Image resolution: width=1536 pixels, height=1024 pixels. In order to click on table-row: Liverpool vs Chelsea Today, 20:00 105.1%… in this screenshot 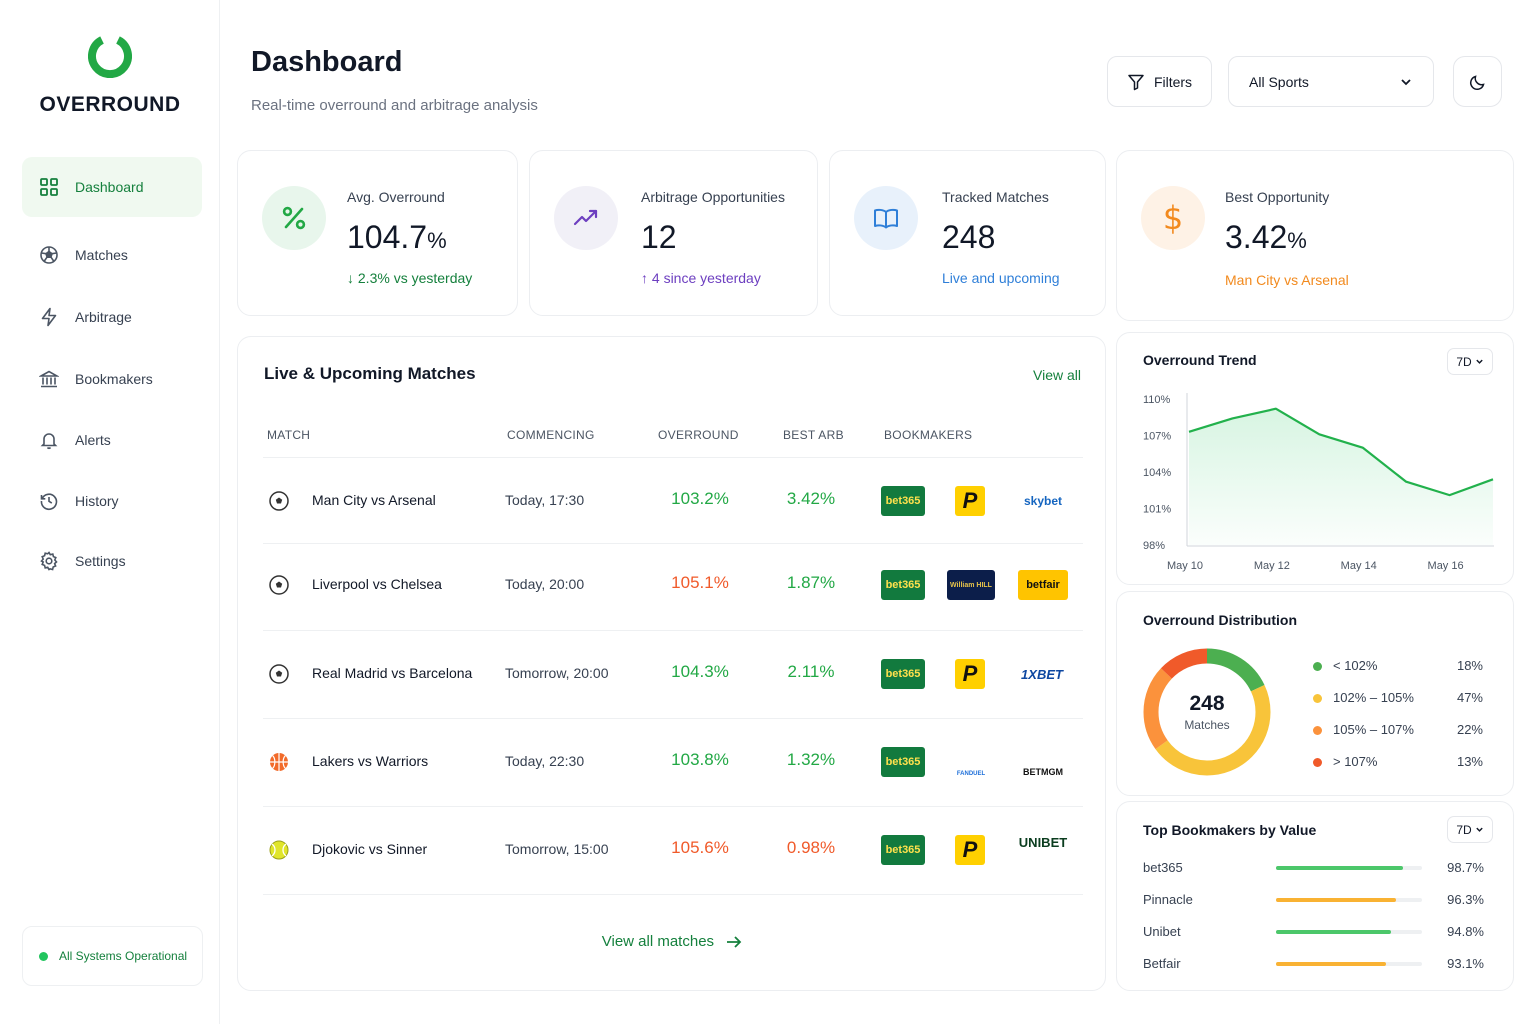, I will do `click(673, 585)`.